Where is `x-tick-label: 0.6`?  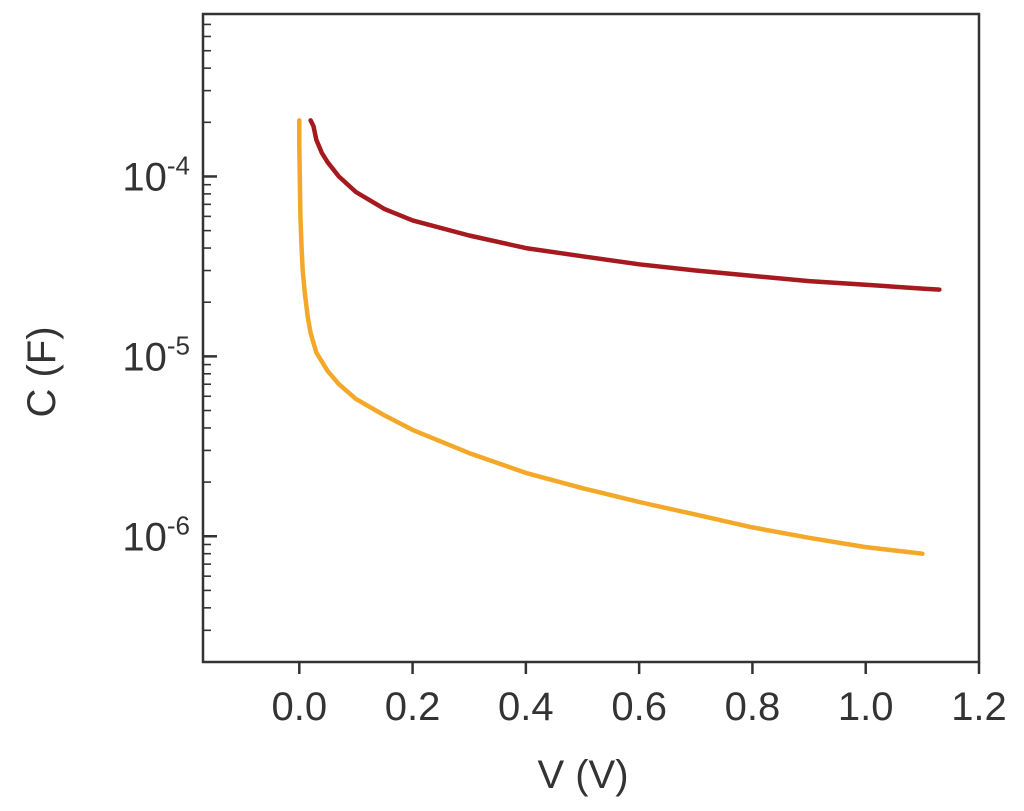
x-tick-label: 0.6 is located at coordinates (639, 707).